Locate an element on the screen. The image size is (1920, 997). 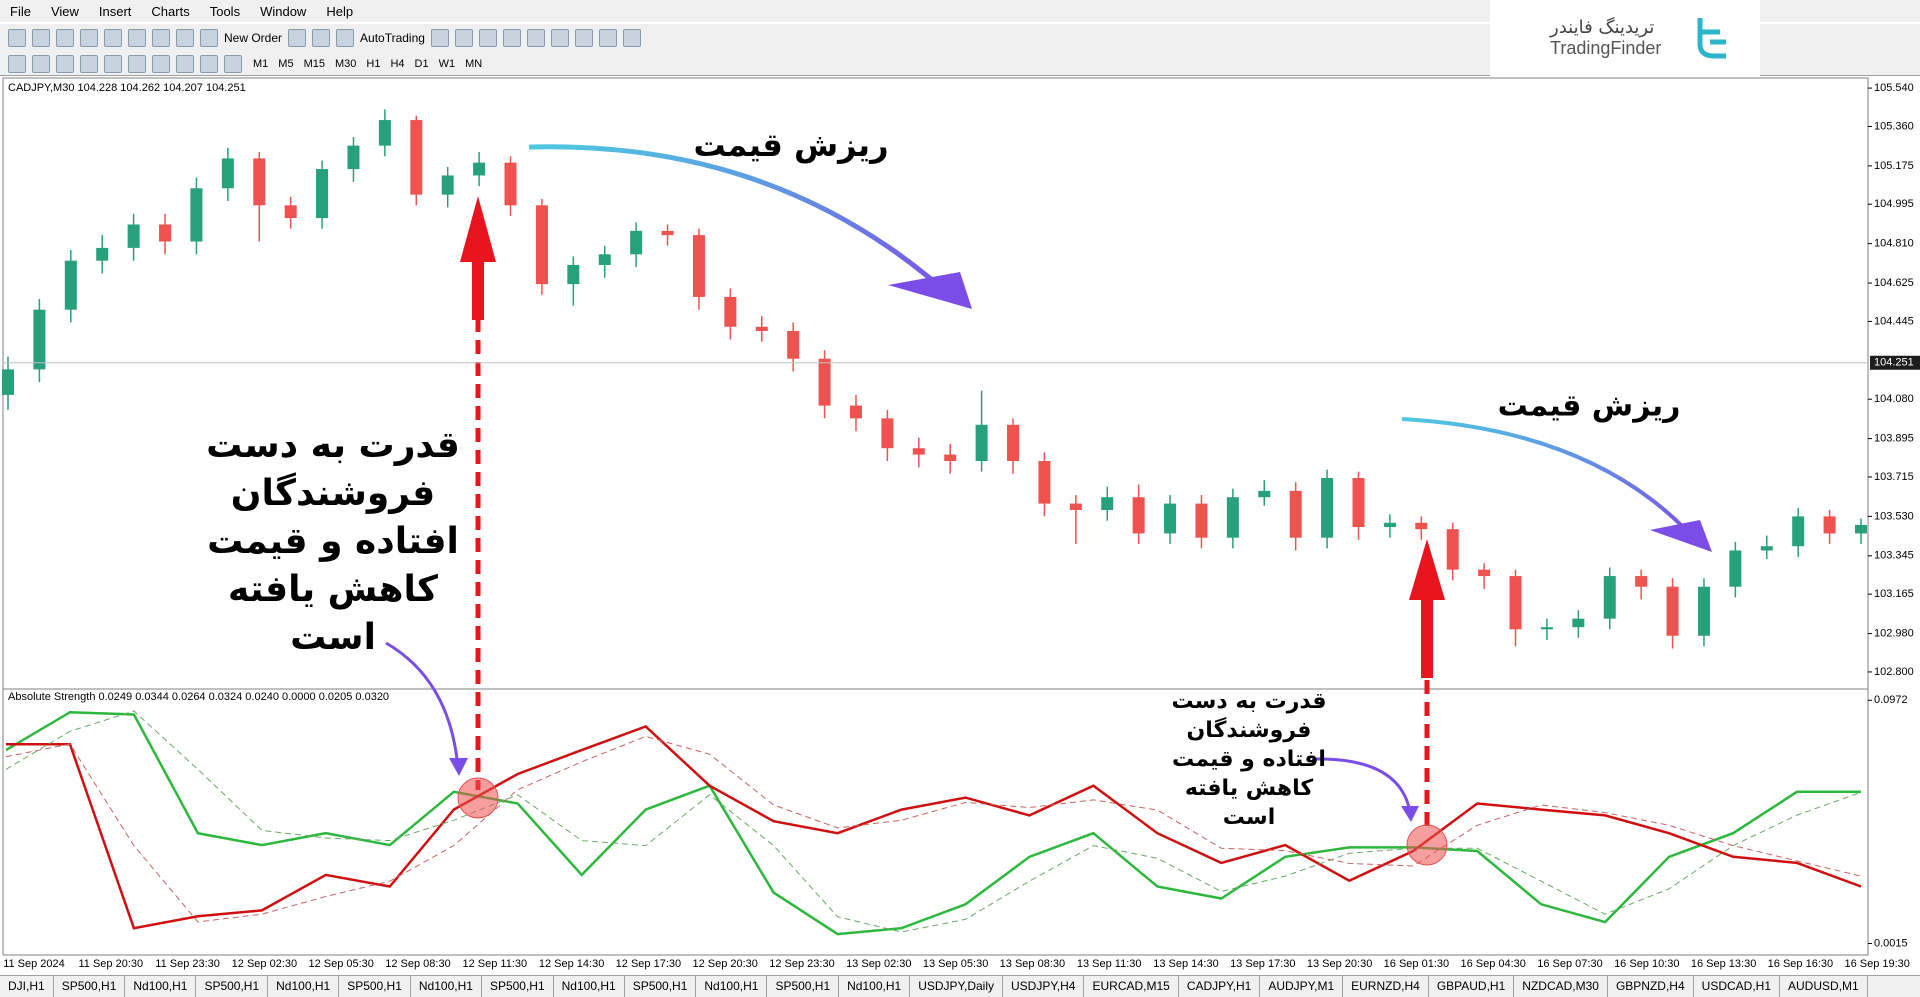
menu-item: View is located at coordinates (64, 11).